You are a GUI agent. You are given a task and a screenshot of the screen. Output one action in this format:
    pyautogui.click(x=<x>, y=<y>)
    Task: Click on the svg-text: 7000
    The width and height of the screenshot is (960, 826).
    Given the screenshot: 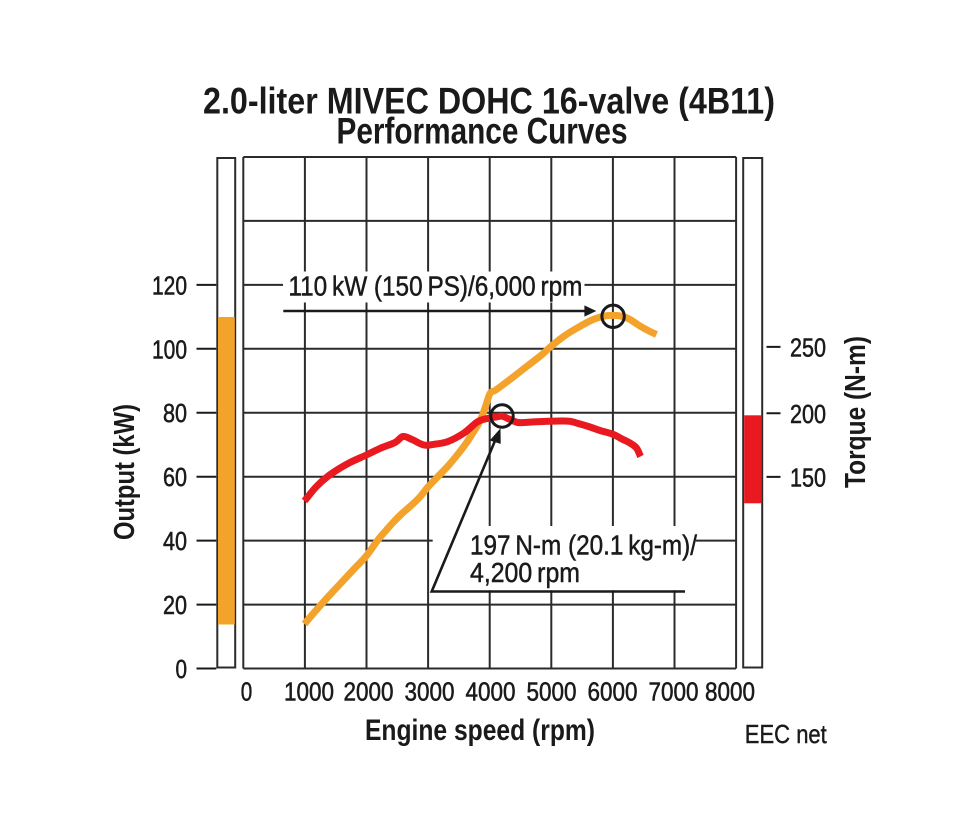 What is the action you would take?
    pyautogui.click(x=674, y=692)
    